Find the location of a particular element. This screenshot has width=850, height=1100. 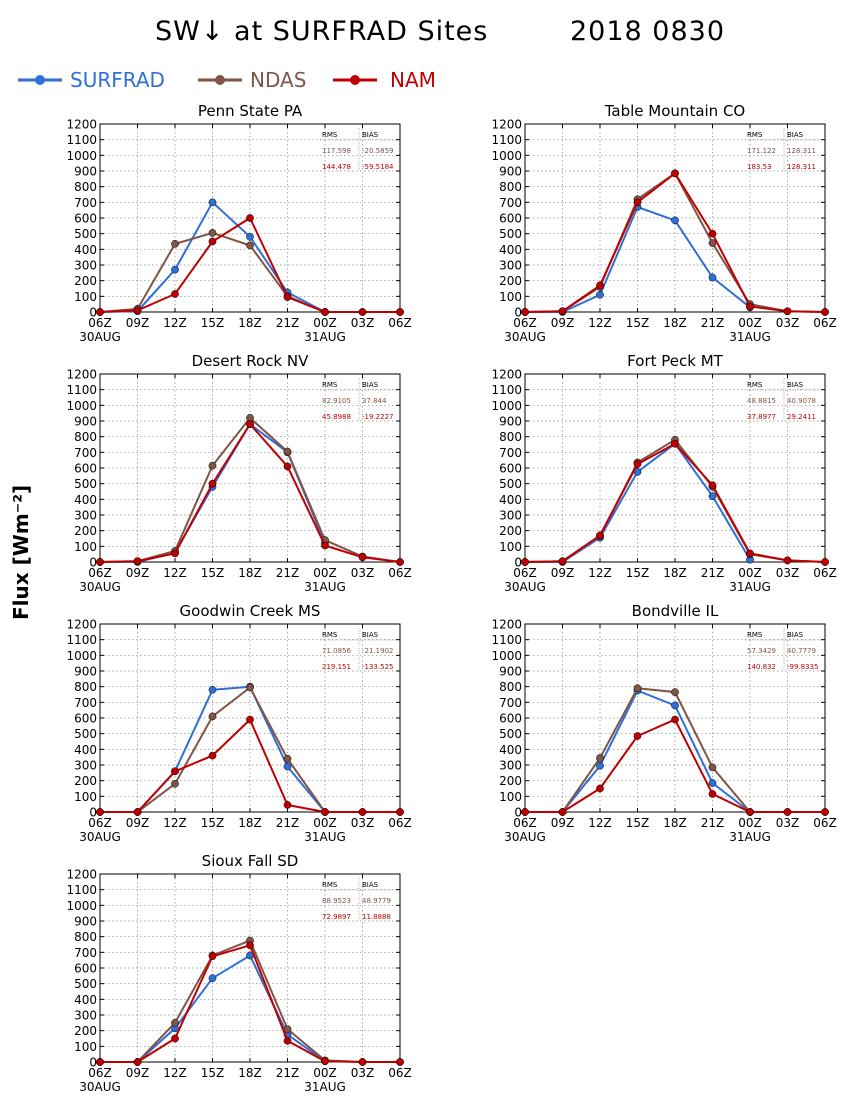

legend-item-surfrad: SURFRAD is located at coordinates (91, 80).